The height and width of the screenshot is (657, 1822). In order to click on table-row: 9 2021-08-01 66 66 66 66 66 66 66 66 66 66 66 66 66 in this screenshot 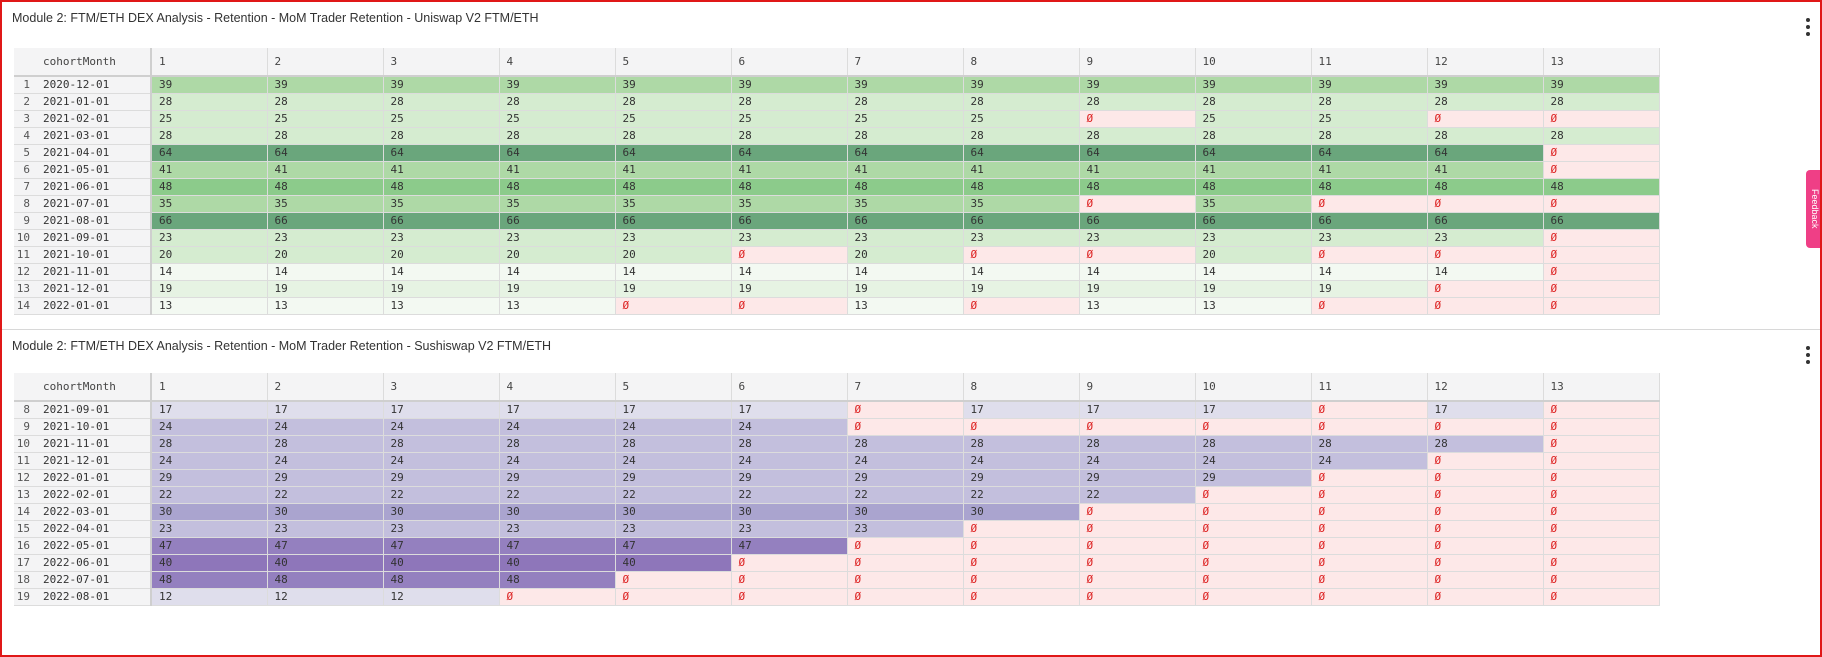, I will do `click(837, 221)`.